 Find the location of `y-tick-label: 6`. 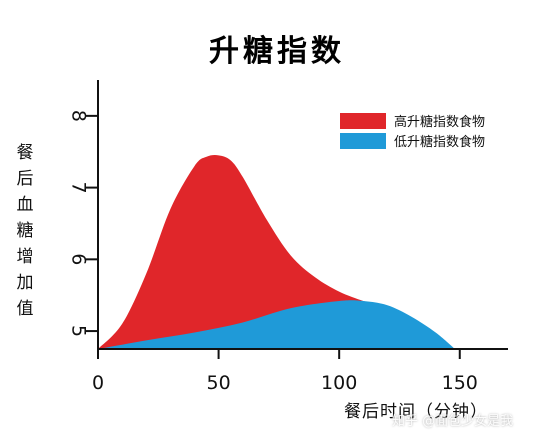

y-tick-label: 6 is located at coordinates (79, 259).